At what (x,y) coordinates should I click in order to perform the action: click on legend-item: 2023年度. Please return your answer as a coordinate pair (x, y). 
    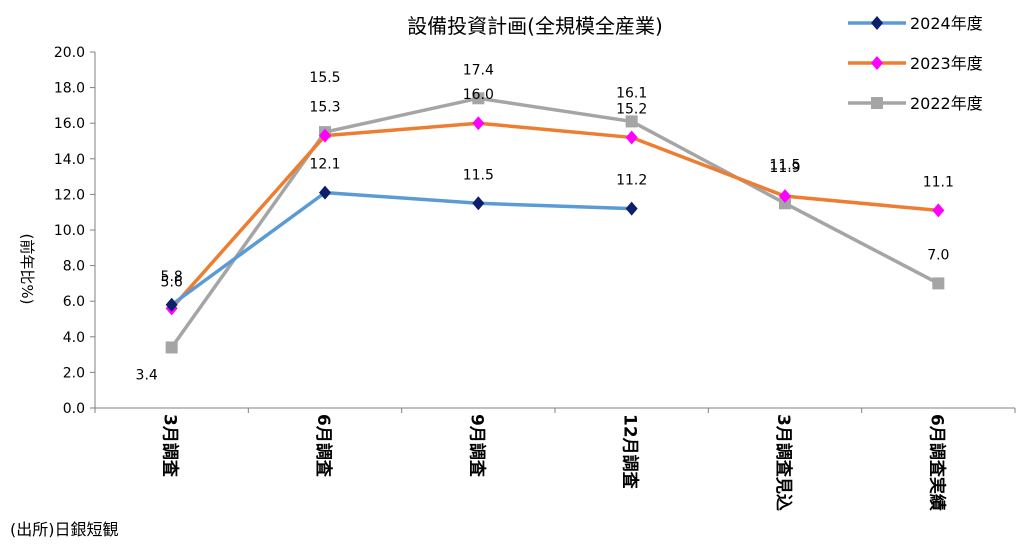
    Looking at the image, I should click on (915, 63).